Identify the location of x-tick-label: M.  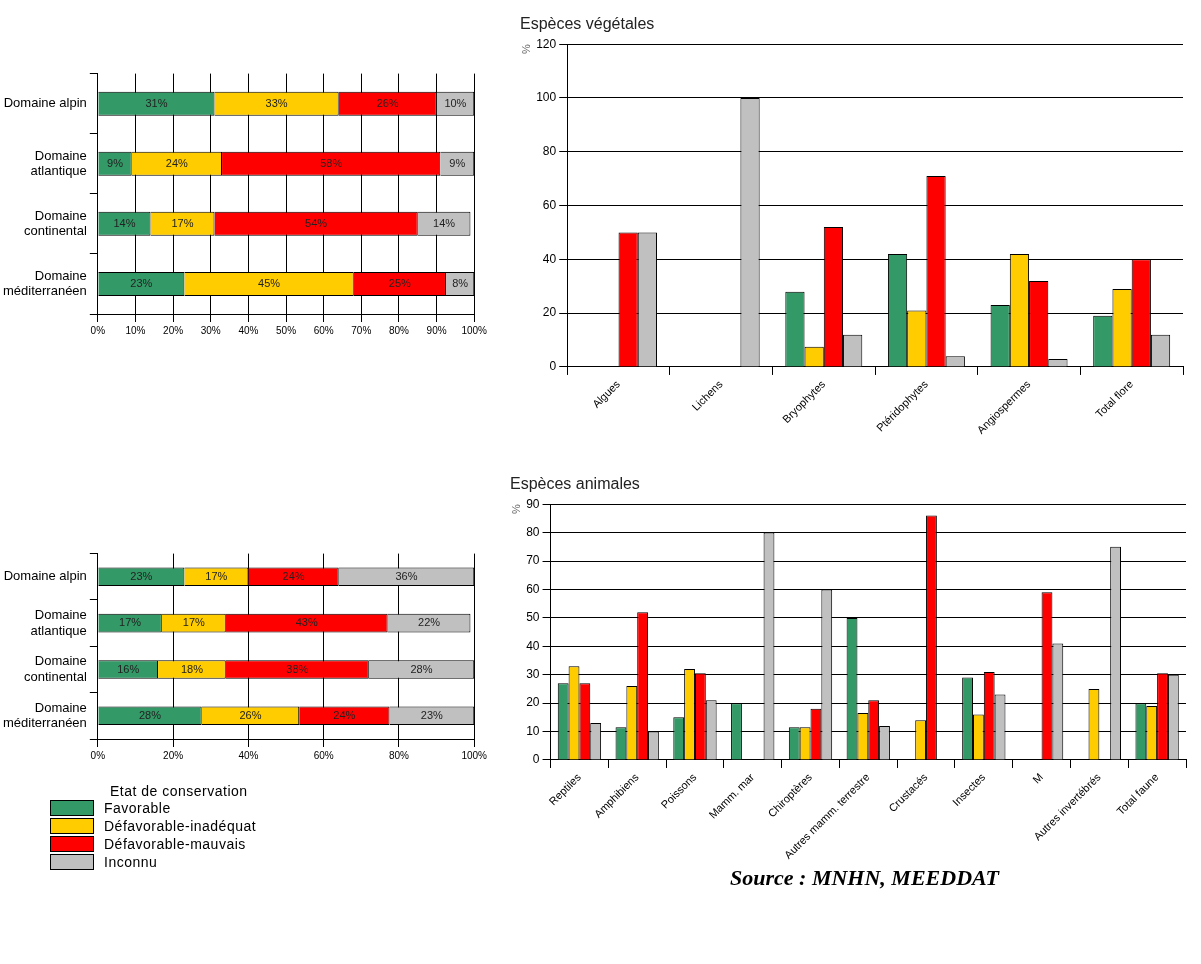
(1038, 778).